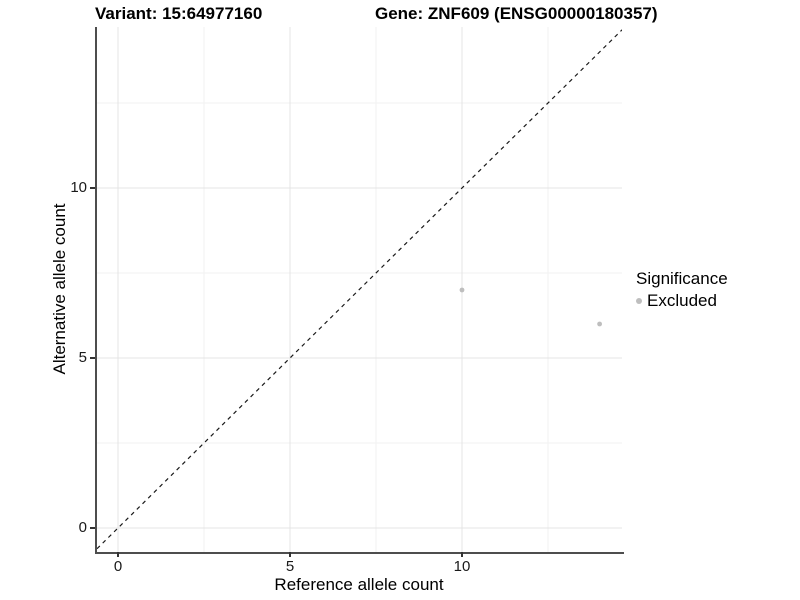 Image resolution: width=800 pixels, height=600 pixels. Describe the element at coordinates (359, 584) in the screenshot. I see `x-axis-title: Reference allele count` at that location.